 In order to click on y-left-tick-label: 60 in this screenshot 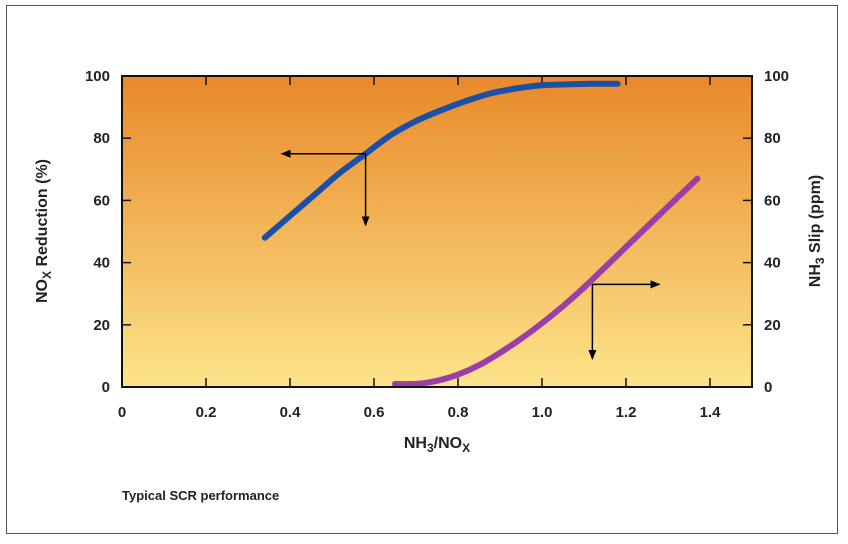, I will do `click(101, 200)`.